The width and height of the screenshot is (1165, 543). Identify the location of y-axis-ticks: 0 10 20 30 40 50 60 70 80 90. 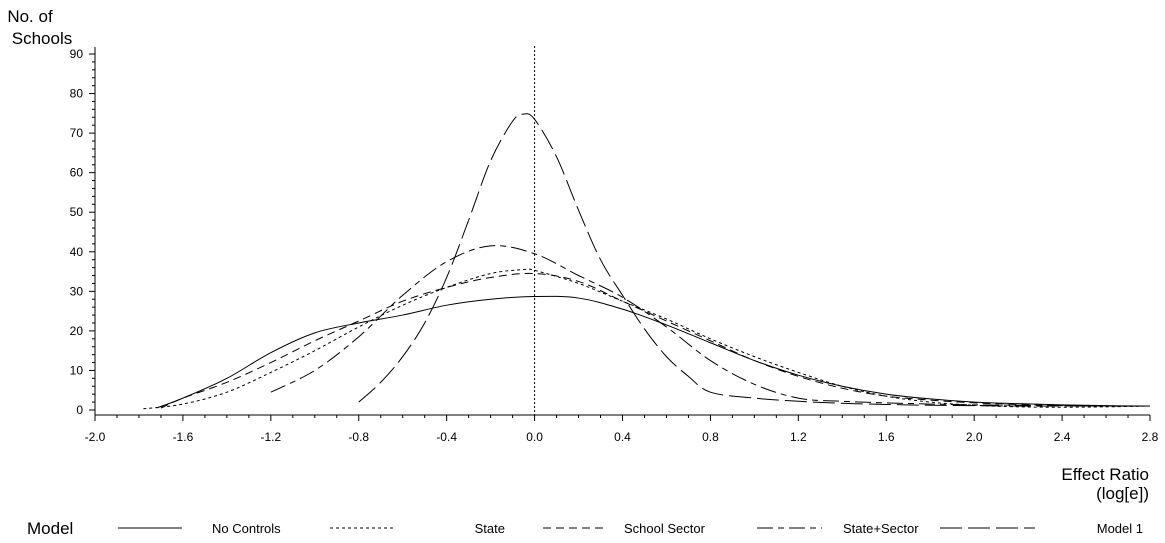
(82, 232).